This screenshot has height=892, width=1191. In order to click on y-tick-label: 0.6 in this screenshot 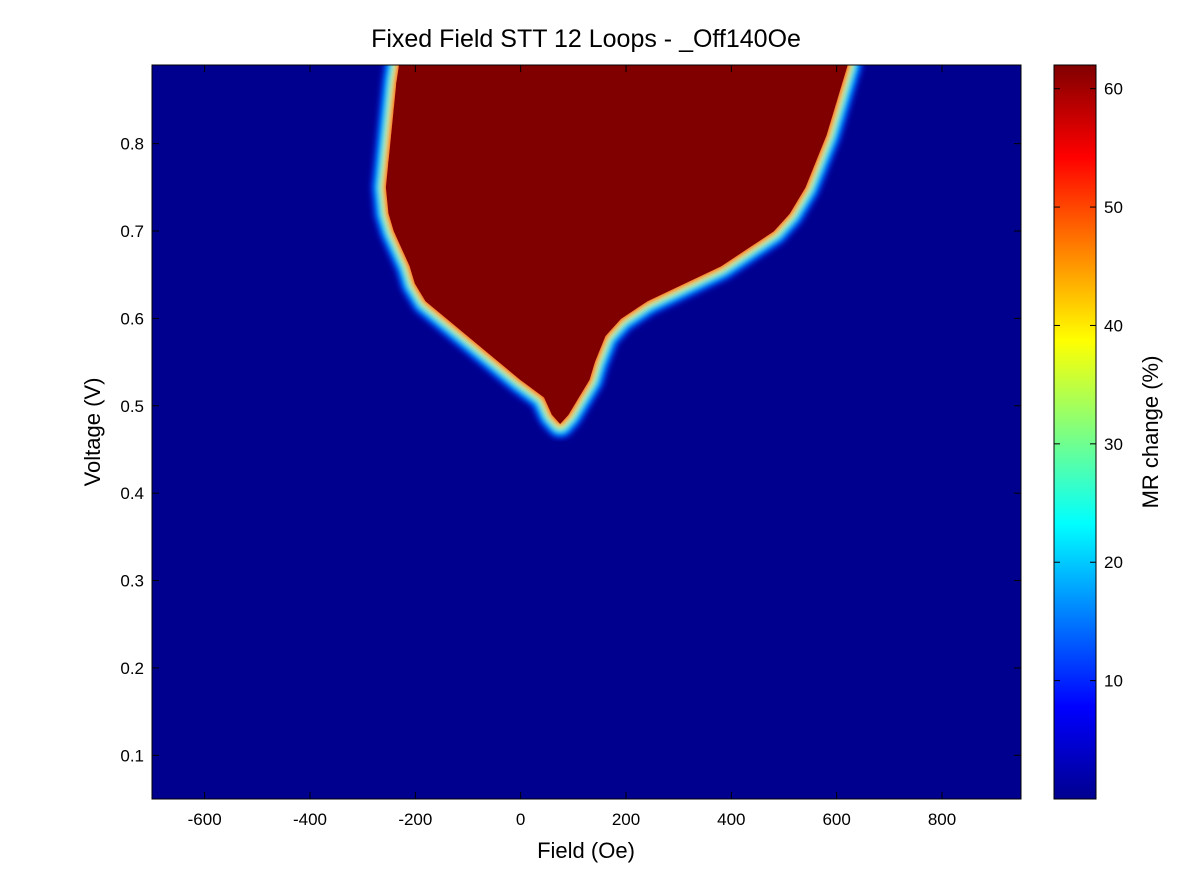, I will do `click(132, 318)`.